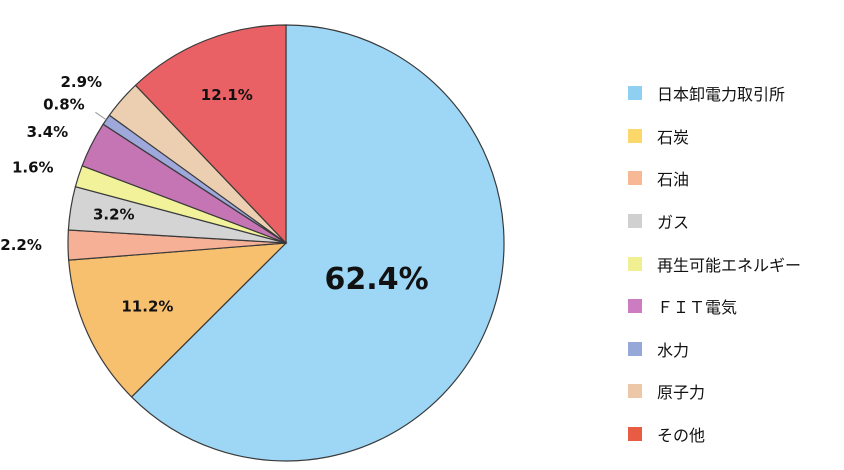 The width and height of the screenshot is (844, 470). What do you see at coordinates (721, 95) in the screenshot?
I see `legend-label: 日本卸電力取引所` at bounding box center [721, 95].